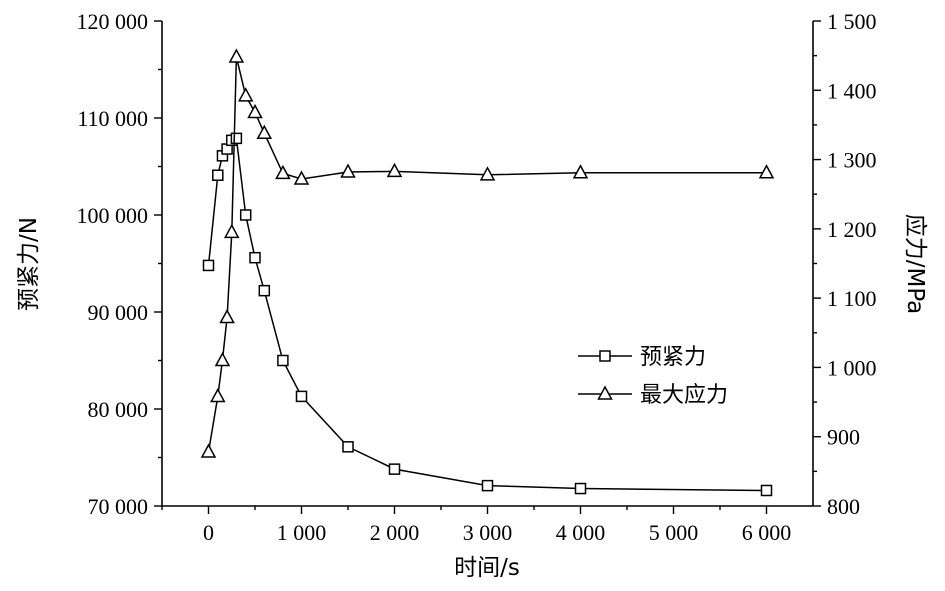  Describe the element at coordinates (852, 21) in the screenshot. I see `y-right-tick-label: 1 500` at that location.